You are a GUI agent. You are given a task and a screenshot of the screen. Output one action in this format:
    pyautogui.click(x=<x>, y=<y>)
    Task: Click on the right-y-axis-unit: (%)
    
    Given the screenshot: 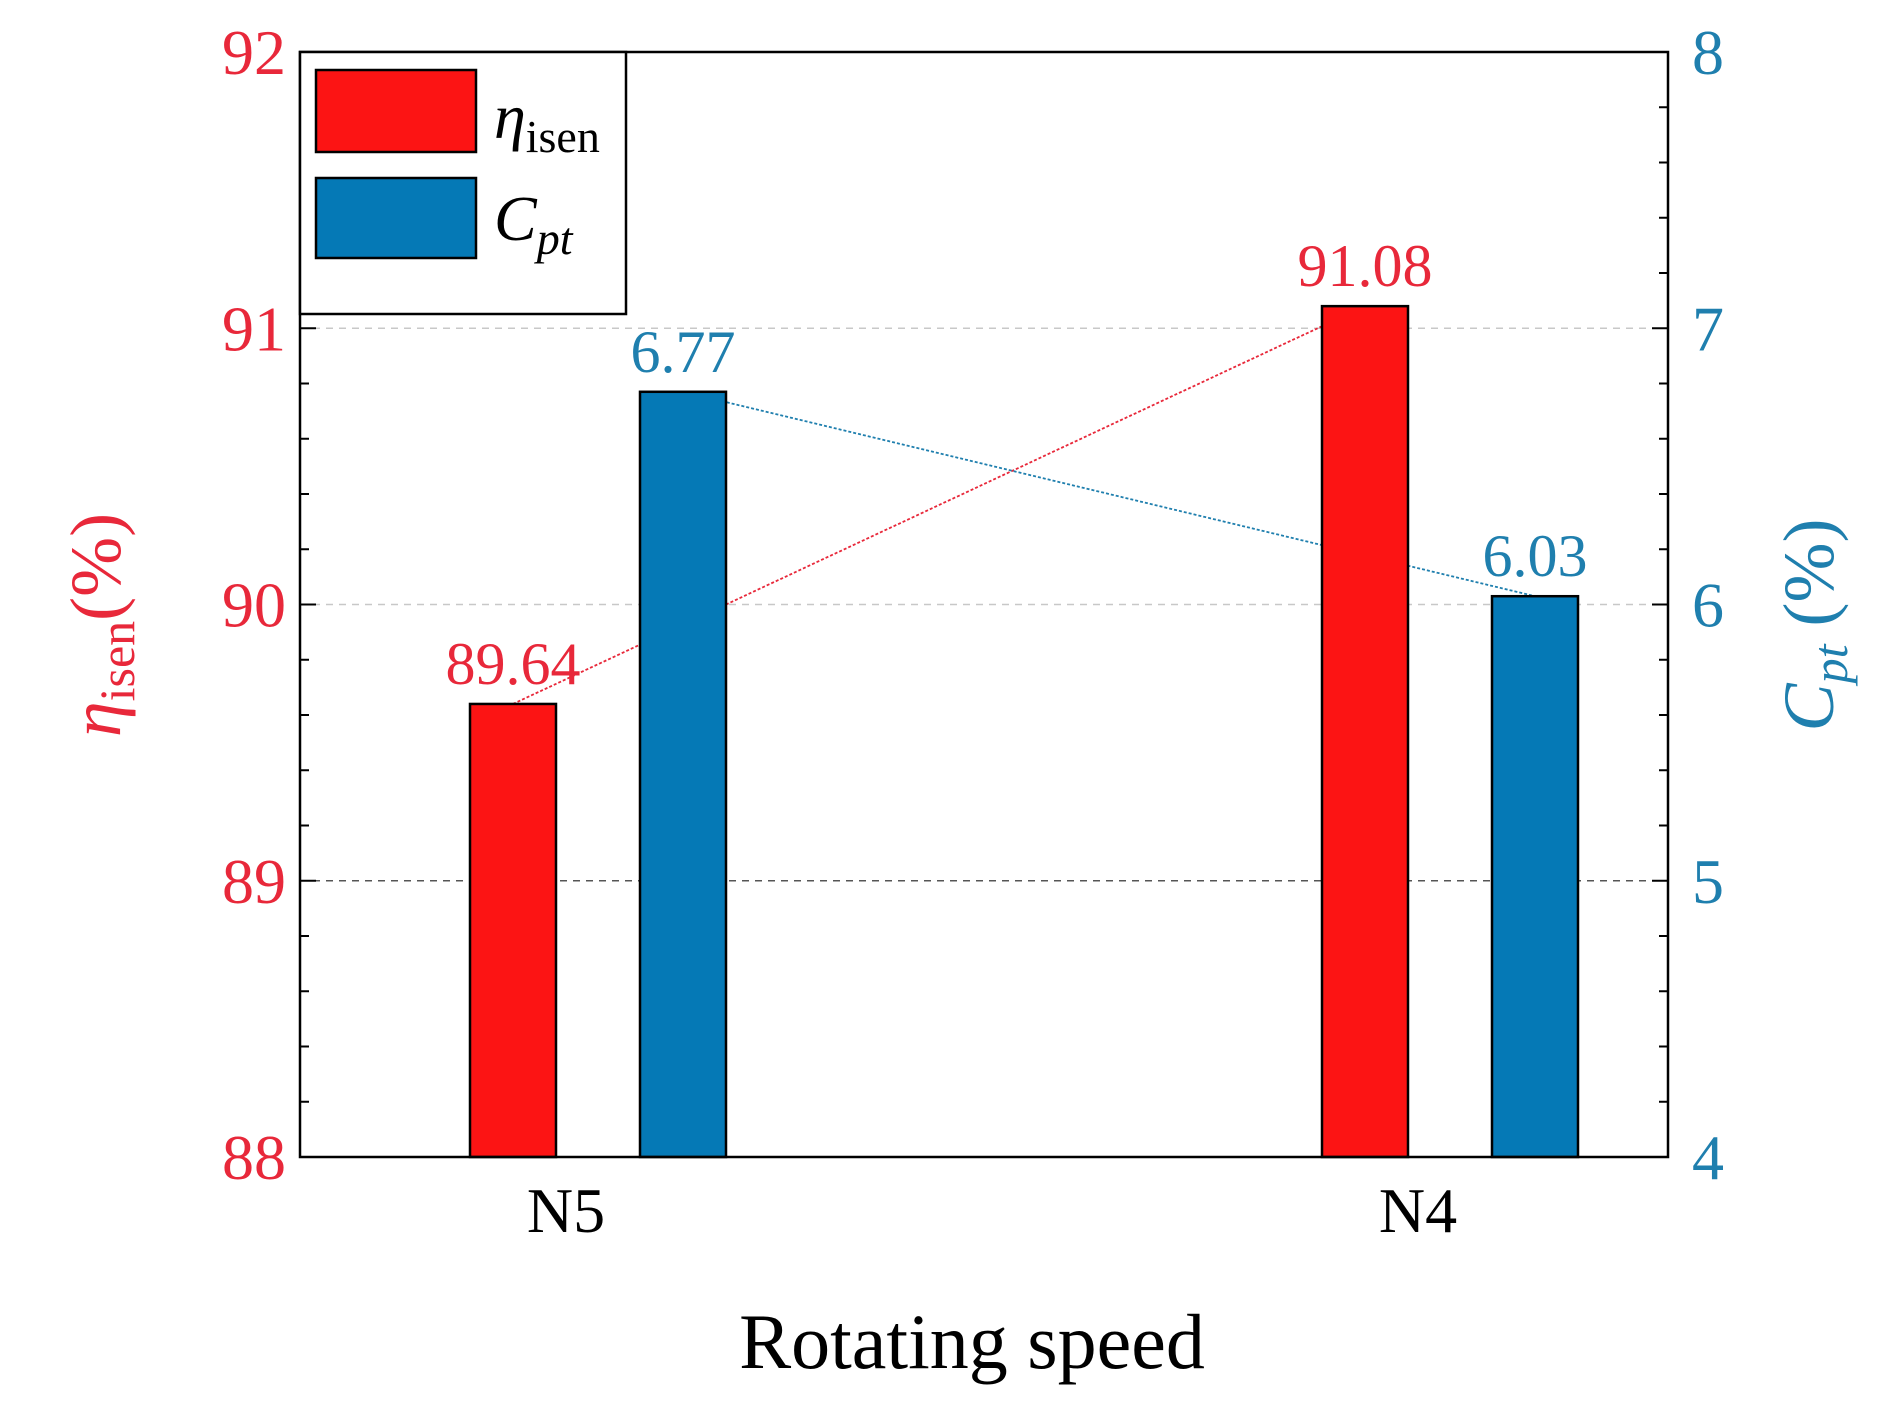 What is the action you would take?
    pyautogui.click(x=1809, y=582)
    